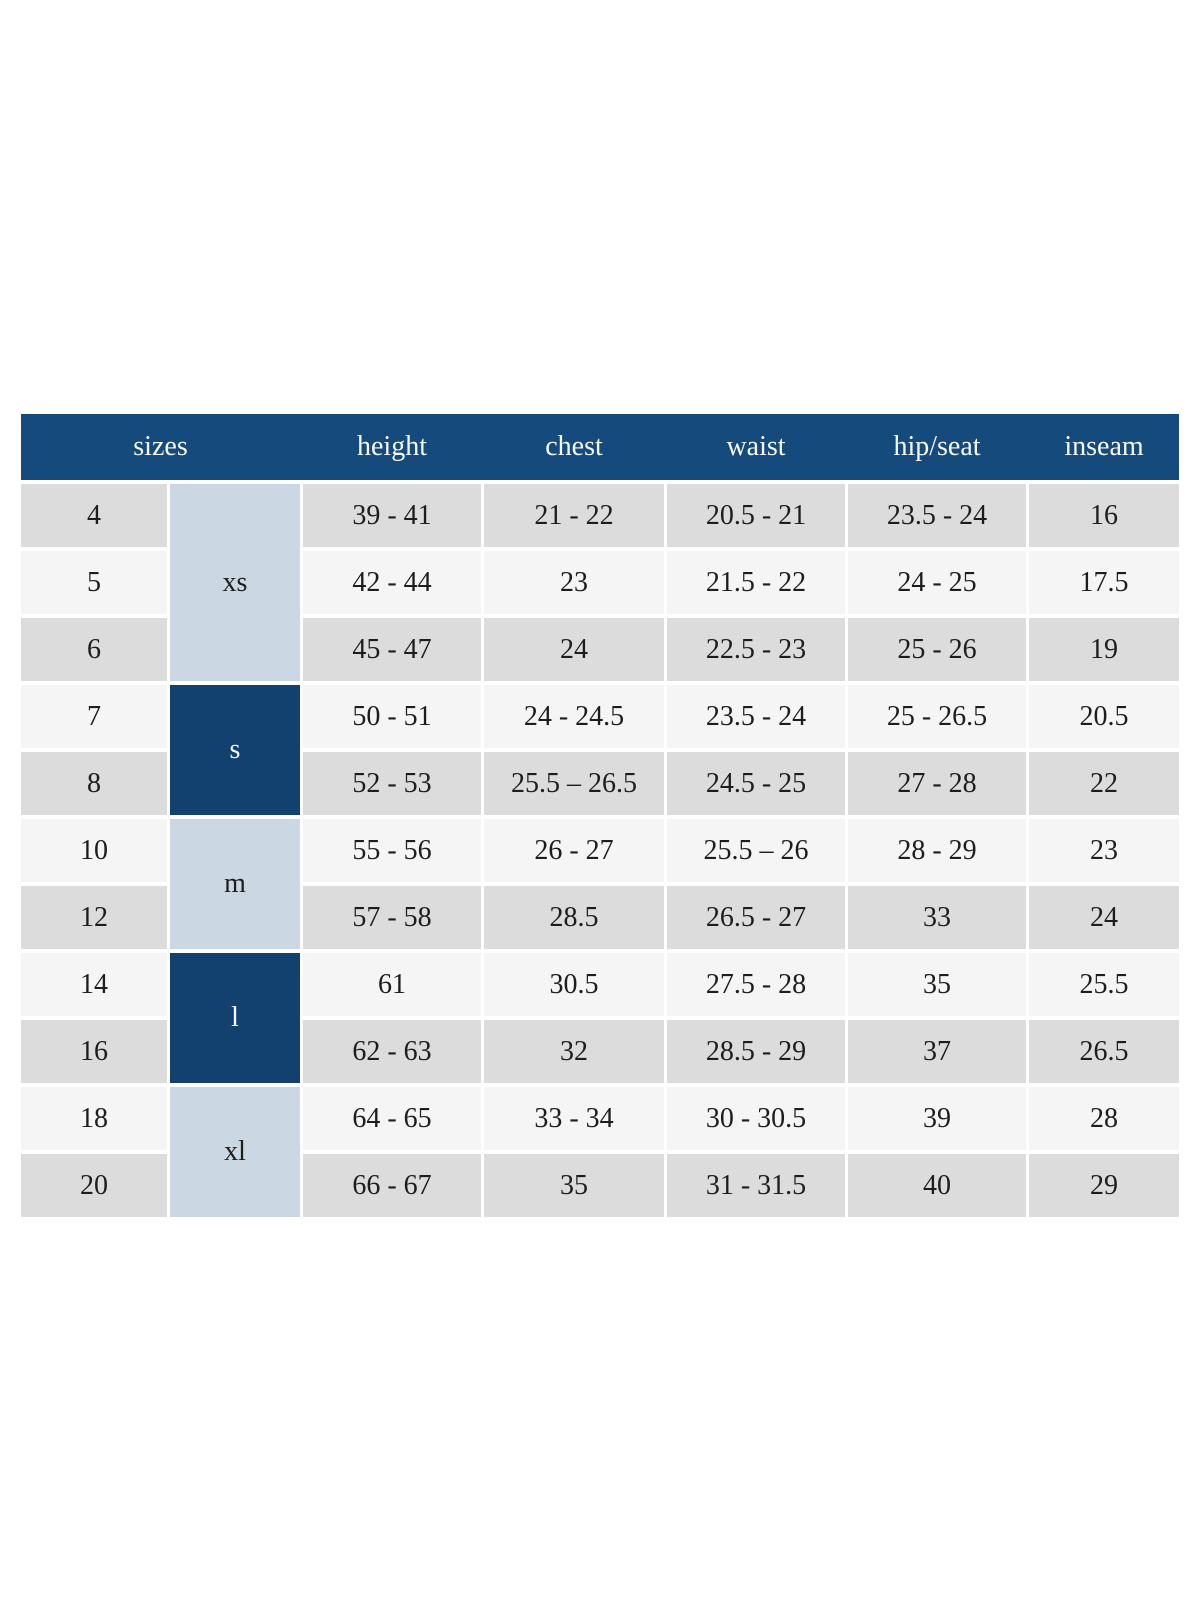  What do you see at coordinates (235, 884) in the screenshot?
I see `group-cell-m: m` at bounding box center [235, 884].